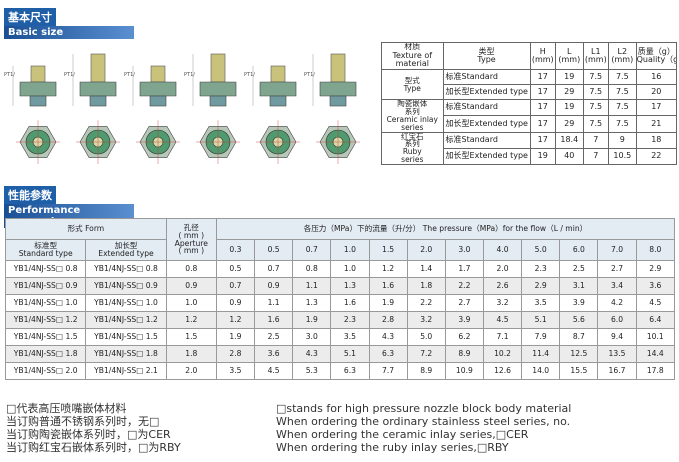 The width and height of the screenshot is (679, 462). I want to click on header-cell: 形式 Form, so click(86, 229).